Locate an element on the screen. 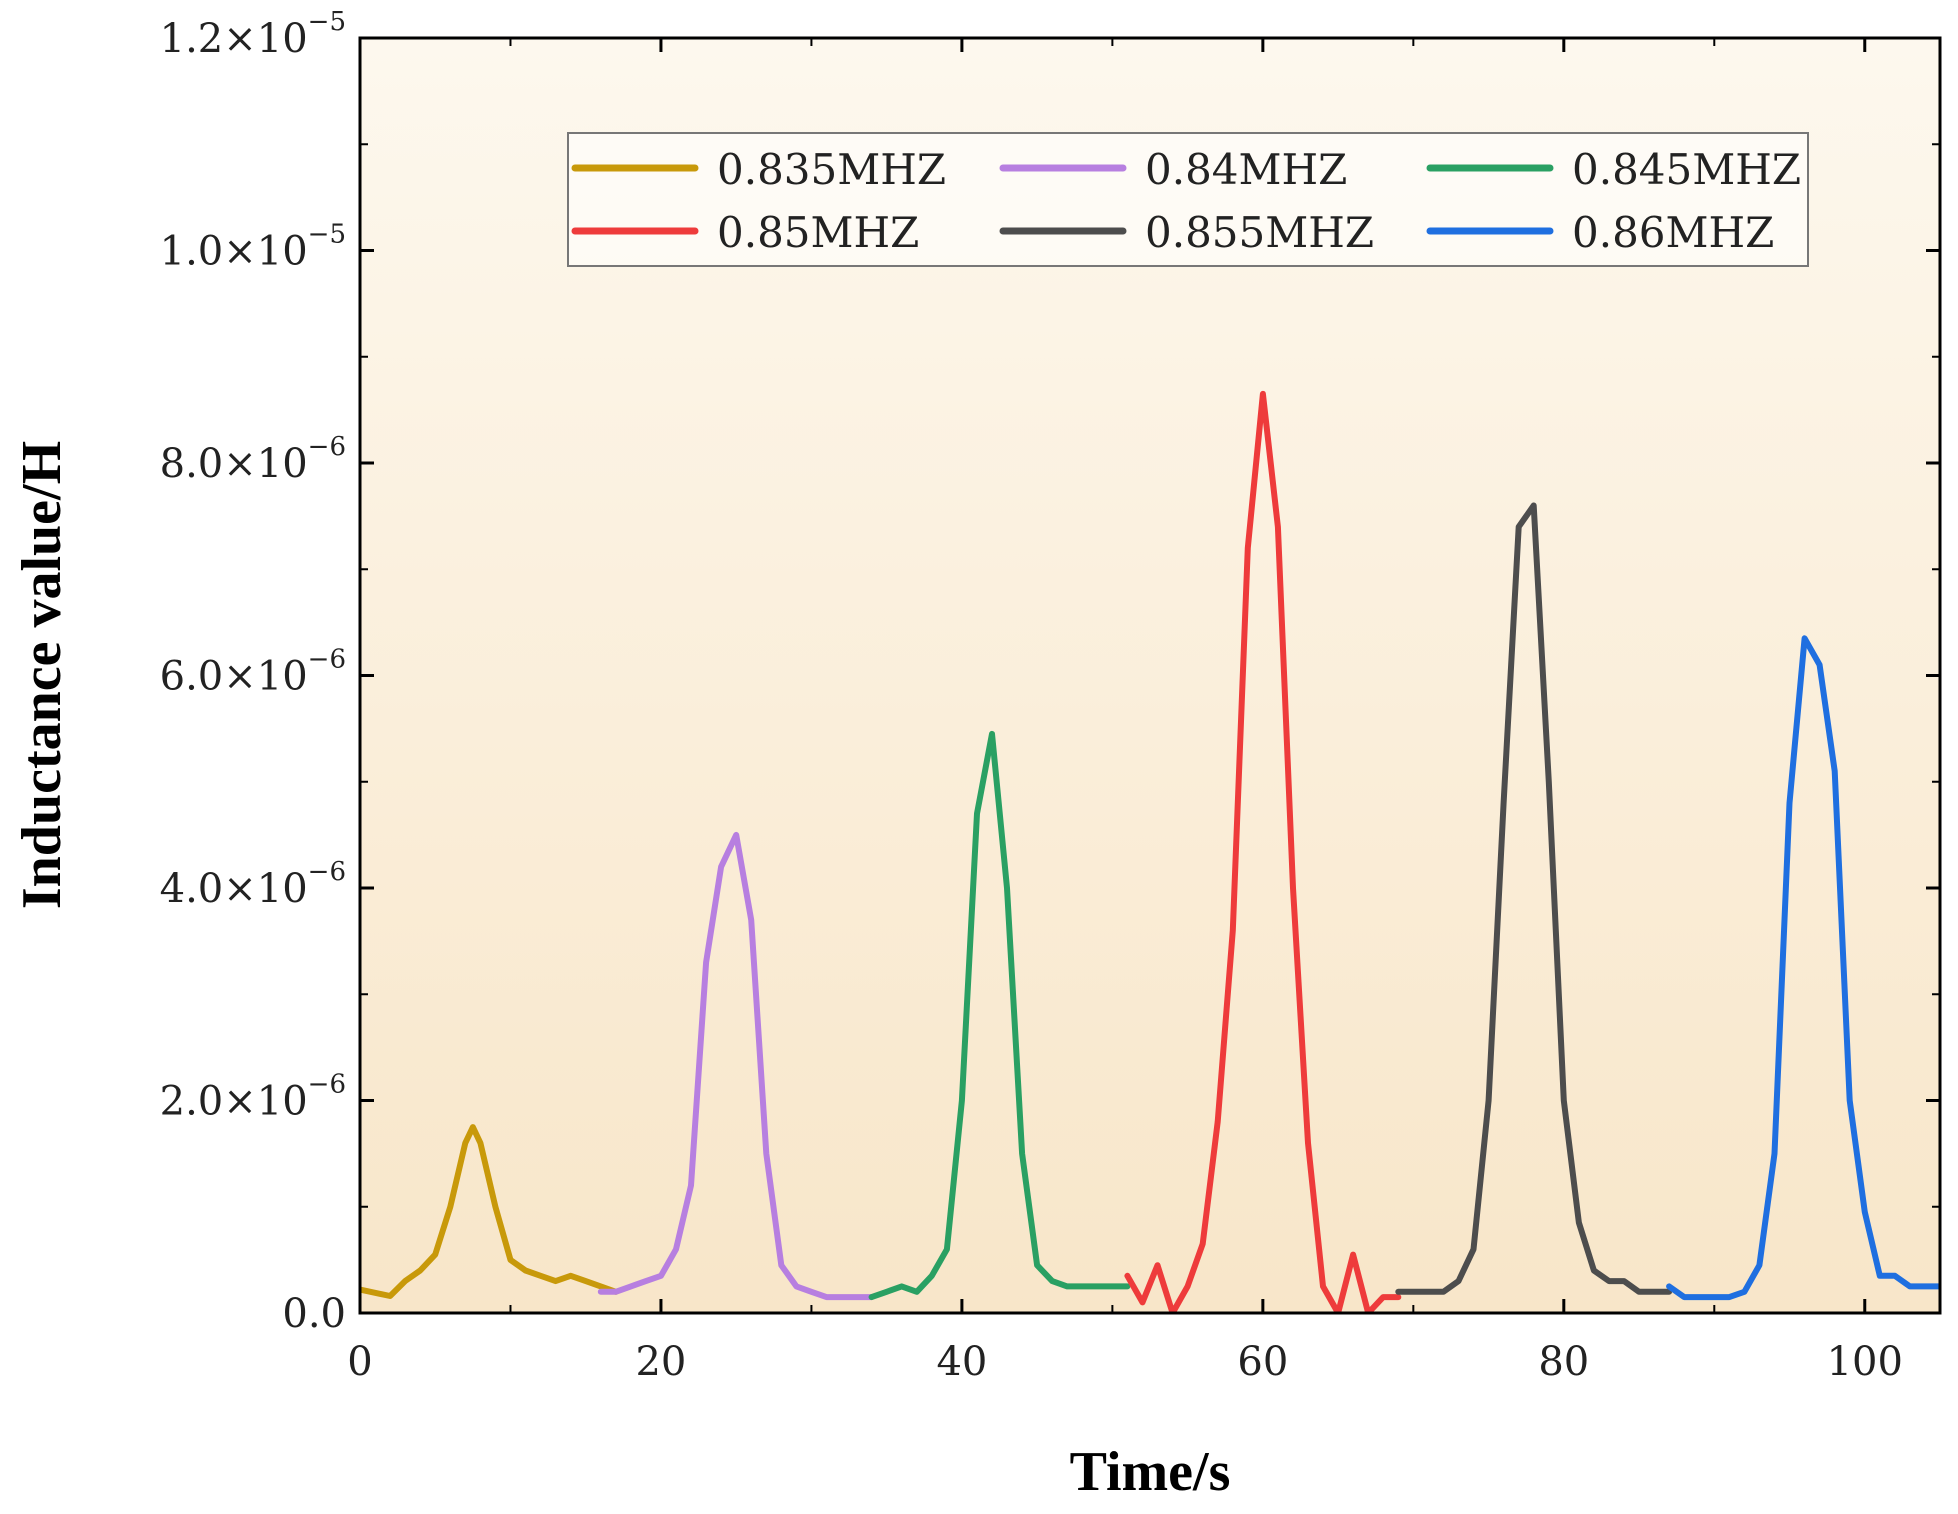  legend-box is located at coordinates (1188, 199).